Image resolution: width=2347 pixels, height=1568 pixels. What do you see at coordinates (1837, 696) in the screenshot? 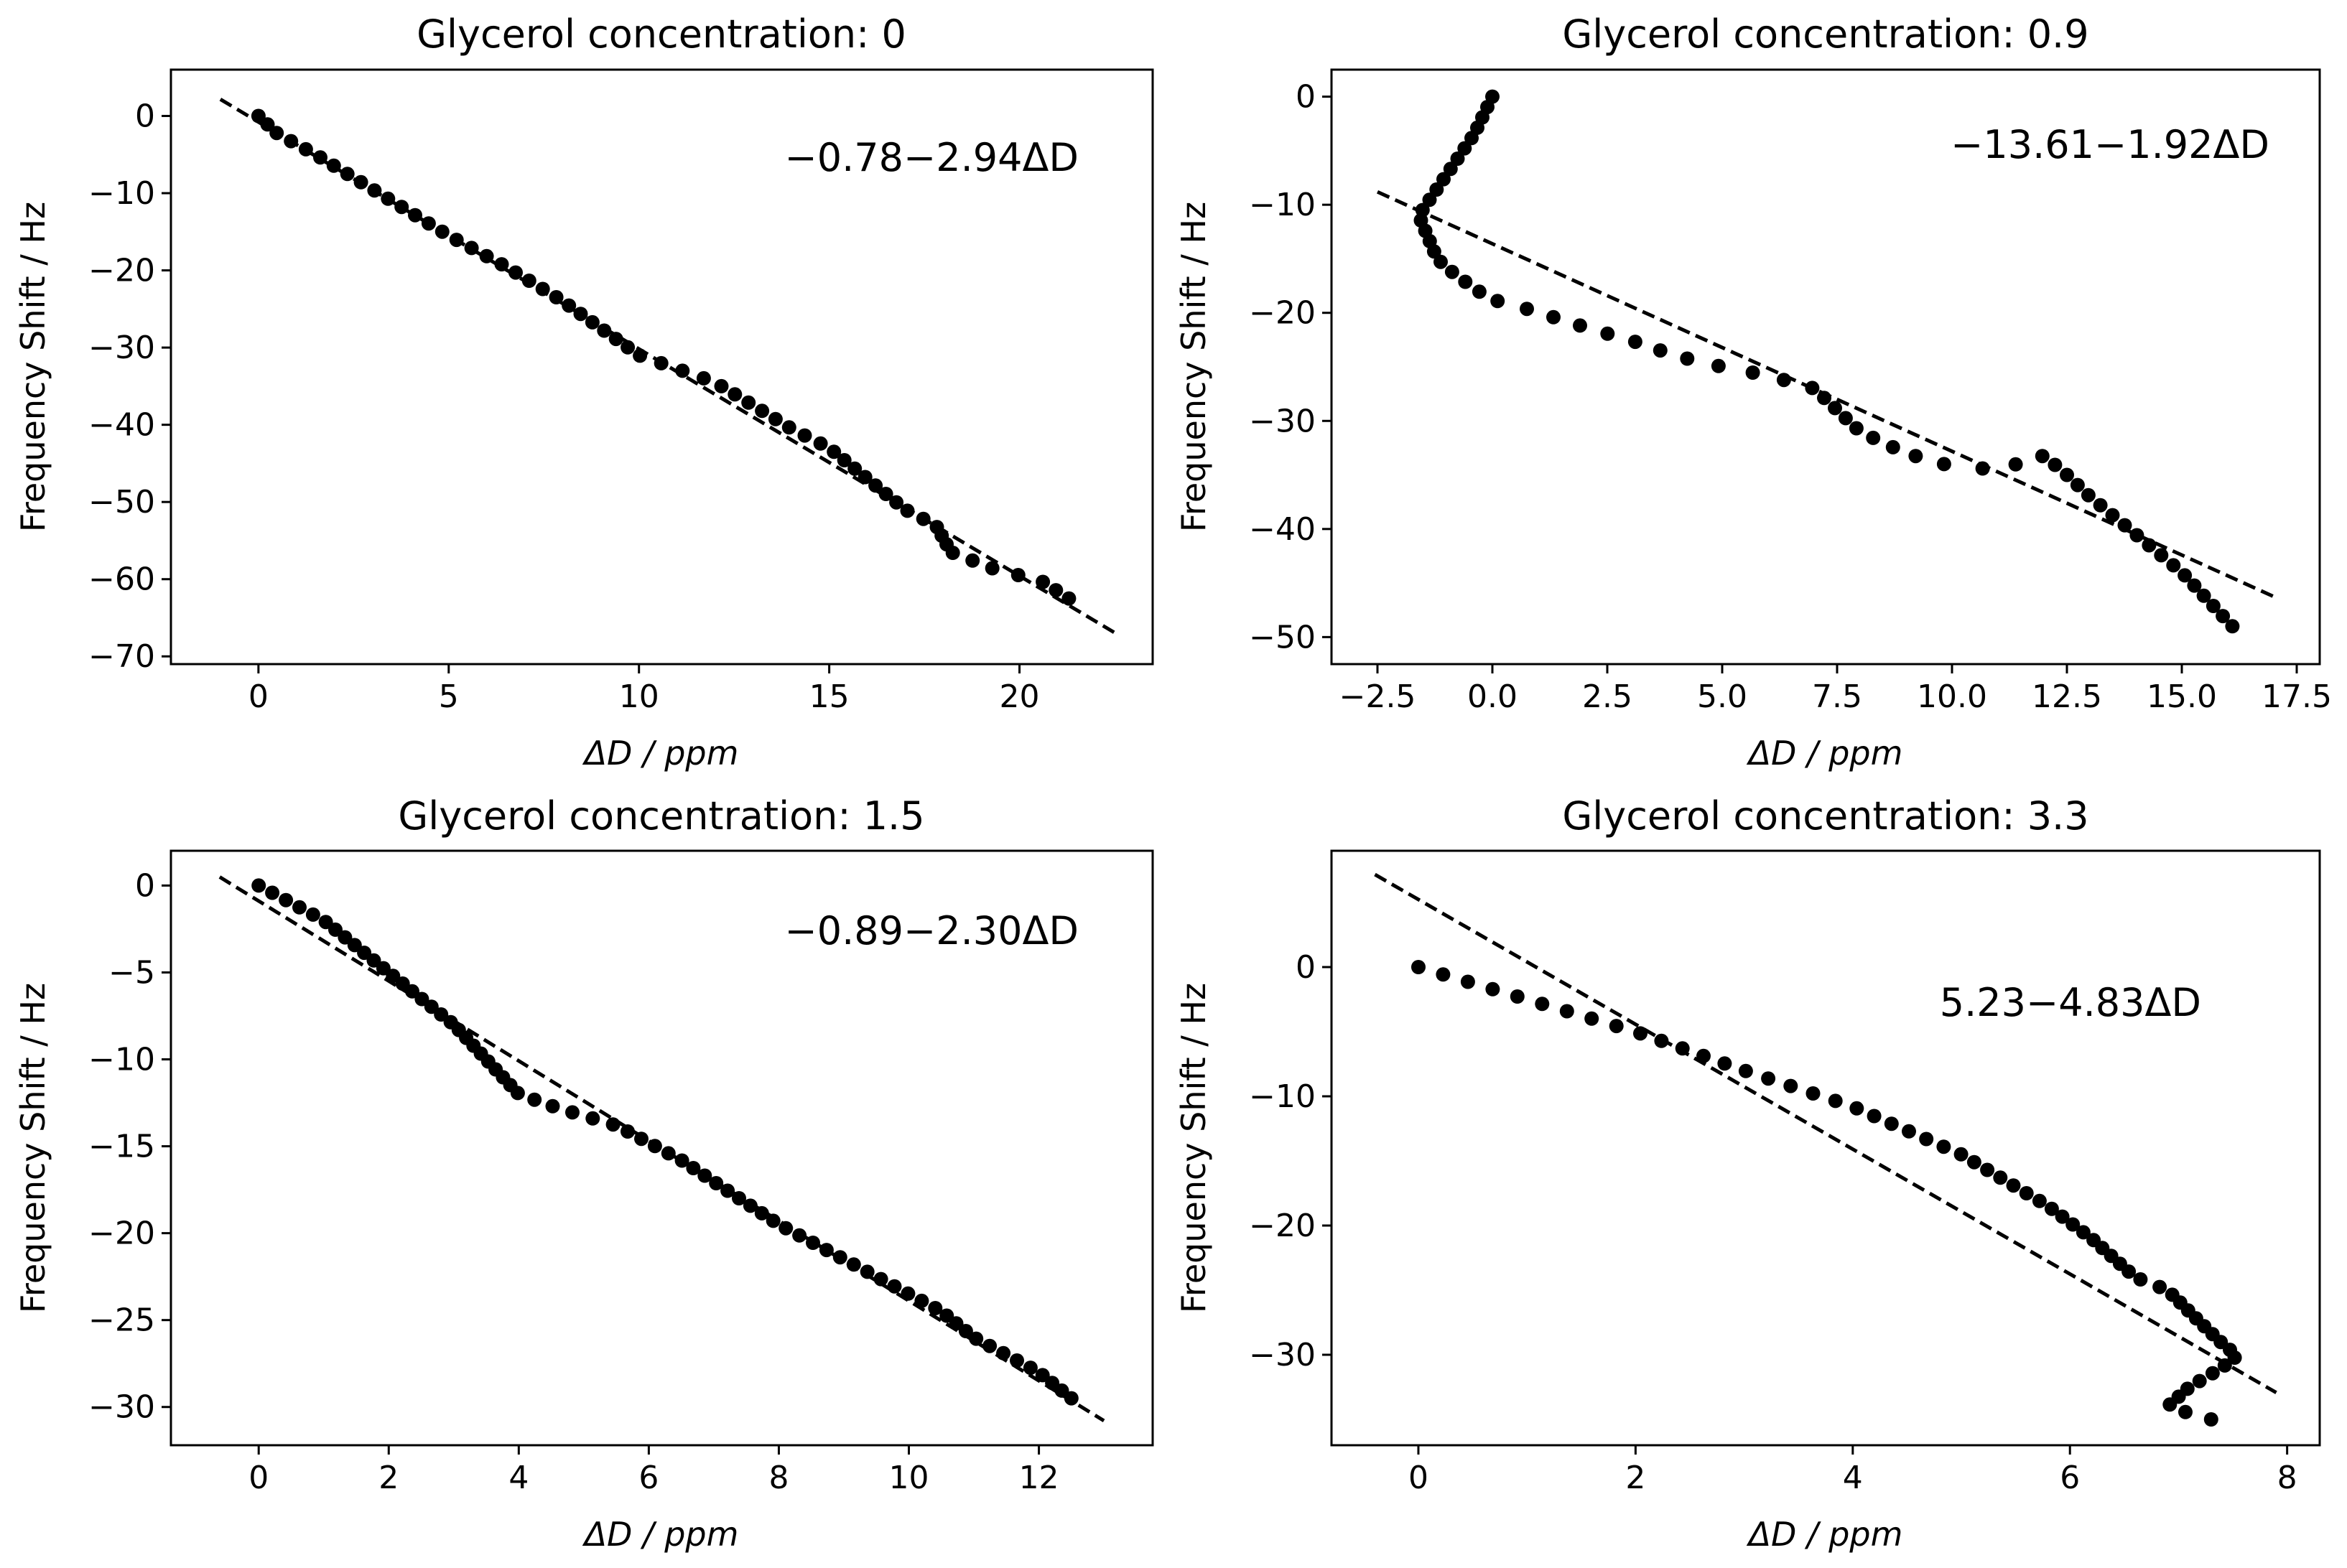
I see `x-tick-label: 7.5` at bounding box center [1837, 696].